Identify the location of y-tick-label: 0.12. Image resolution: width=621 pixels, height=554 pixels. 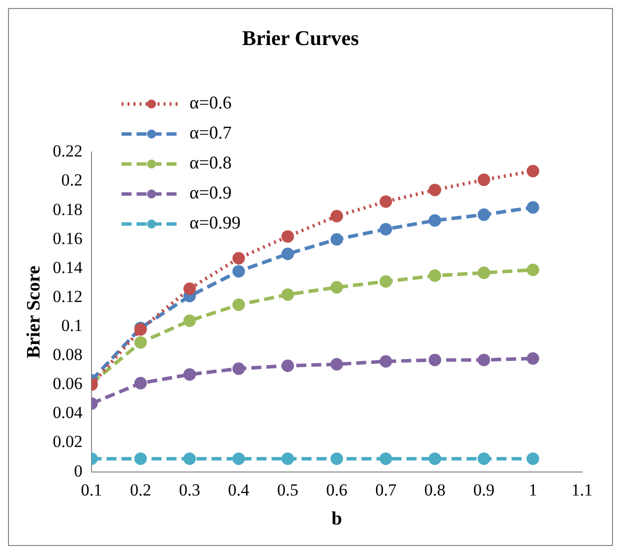
(67, 296).